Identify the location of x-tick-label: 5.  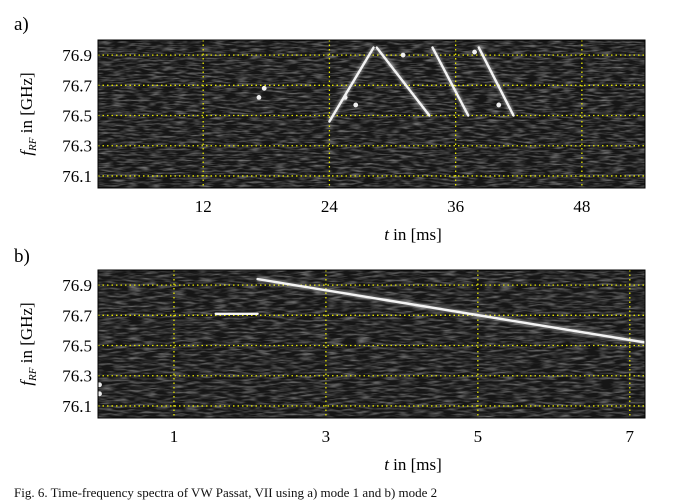
(478, 436).